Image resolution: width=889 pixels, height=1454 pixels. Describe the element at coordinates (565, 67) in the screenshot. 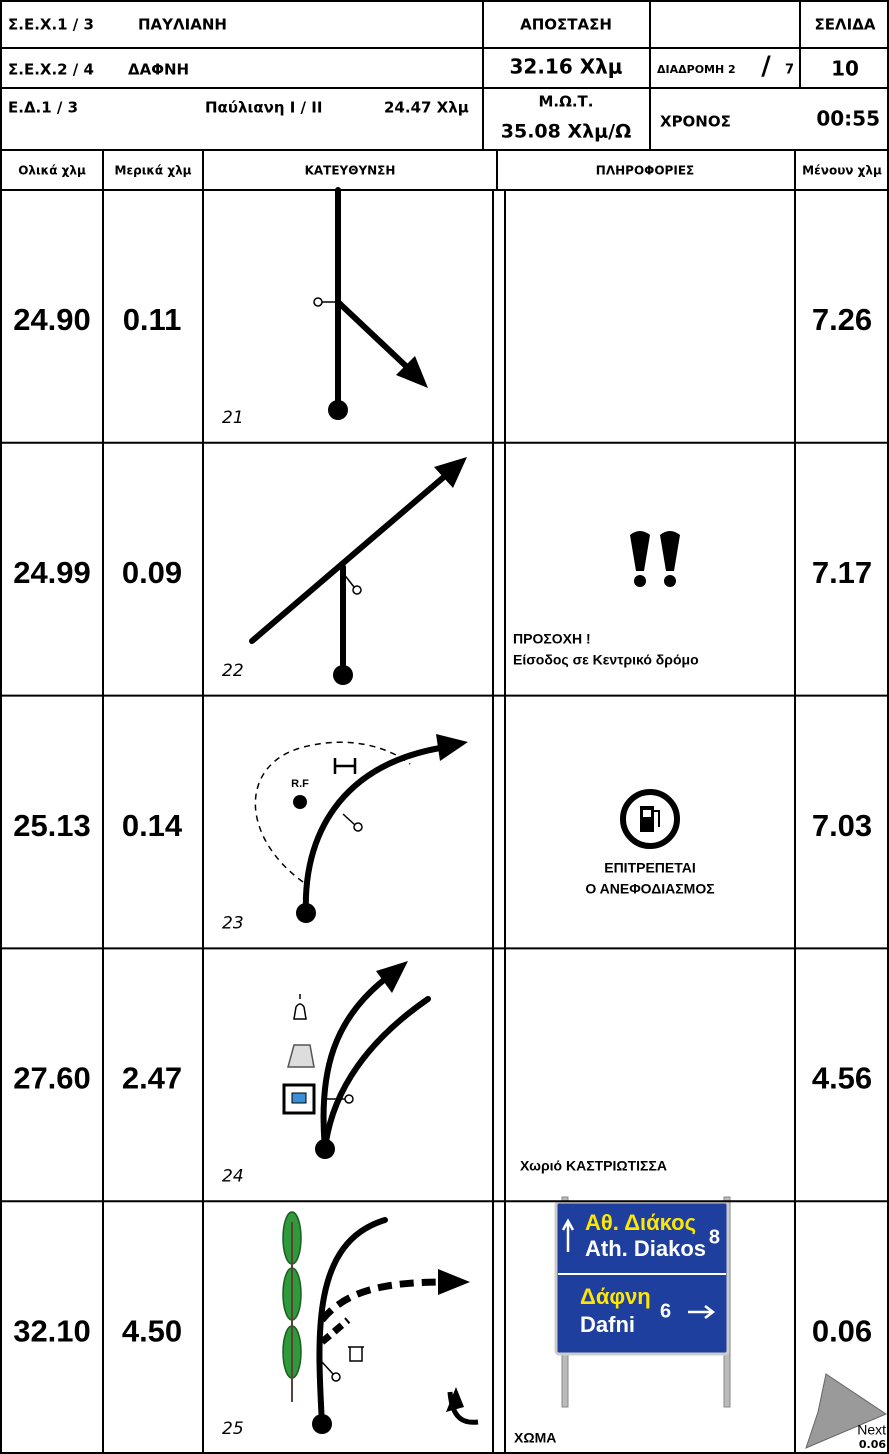

I see `distance: 32.16 Χλμ` at that location.